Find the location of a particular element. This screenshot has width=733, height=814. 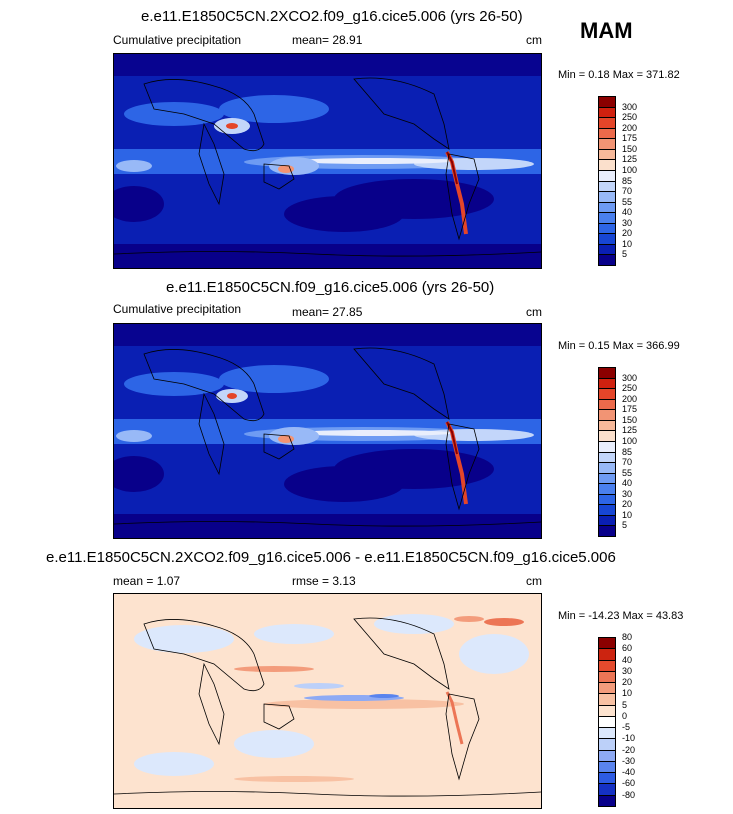

colorbar-label: 80 is located at coordinates (627, 637).